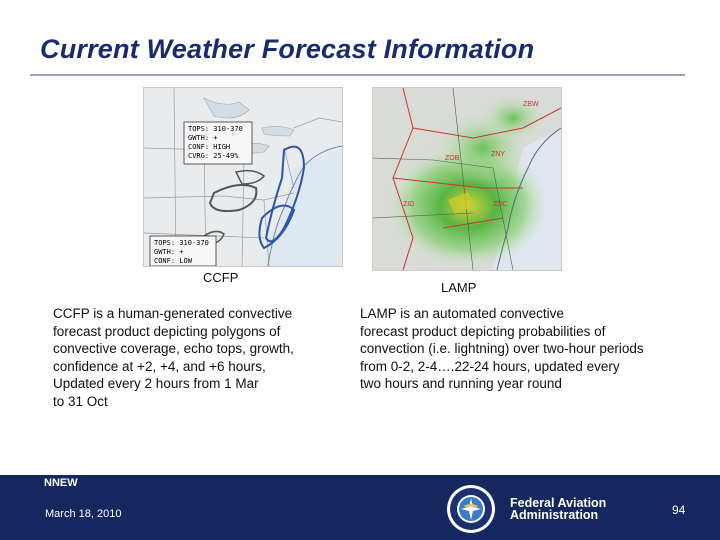 The height and width of the screenshot is (540, 720). I want to click on footer-program-label: NNEW, so click(61, 483).